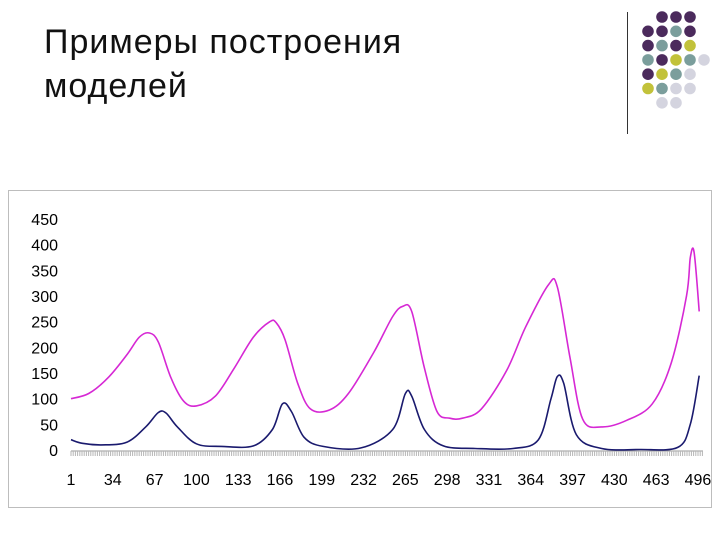 Image resolution: width=720 pixels, height=540 pixels. Describe the element at coordinates (363, 480) in the screenshot. I see `x-tick-label: 232` at that location.